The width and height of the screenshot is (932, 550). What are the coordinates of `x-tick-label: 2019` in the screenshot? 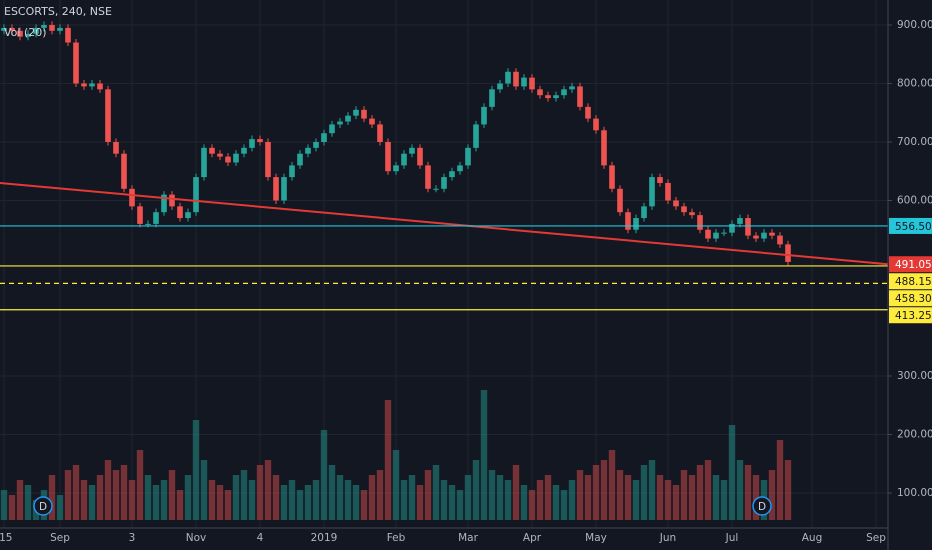 It's located at (324, 538).